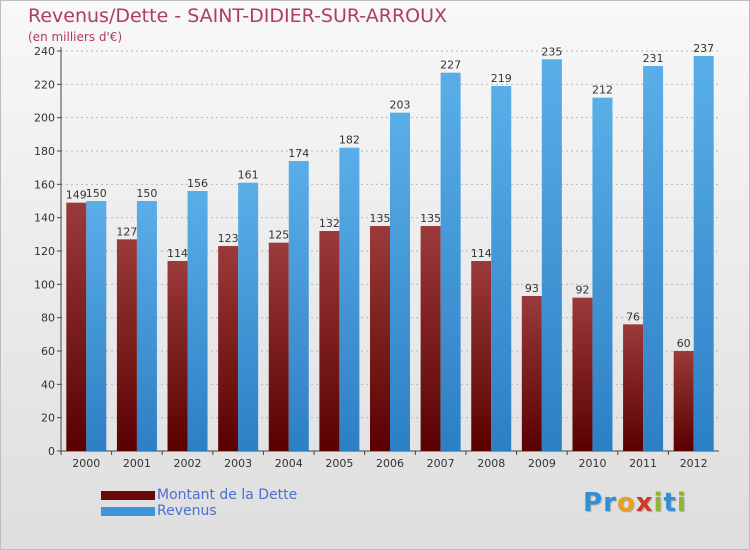 The width and height of the screenshot is (750, 550). I want to click on y-tick-label: 180, so click(44, 151).